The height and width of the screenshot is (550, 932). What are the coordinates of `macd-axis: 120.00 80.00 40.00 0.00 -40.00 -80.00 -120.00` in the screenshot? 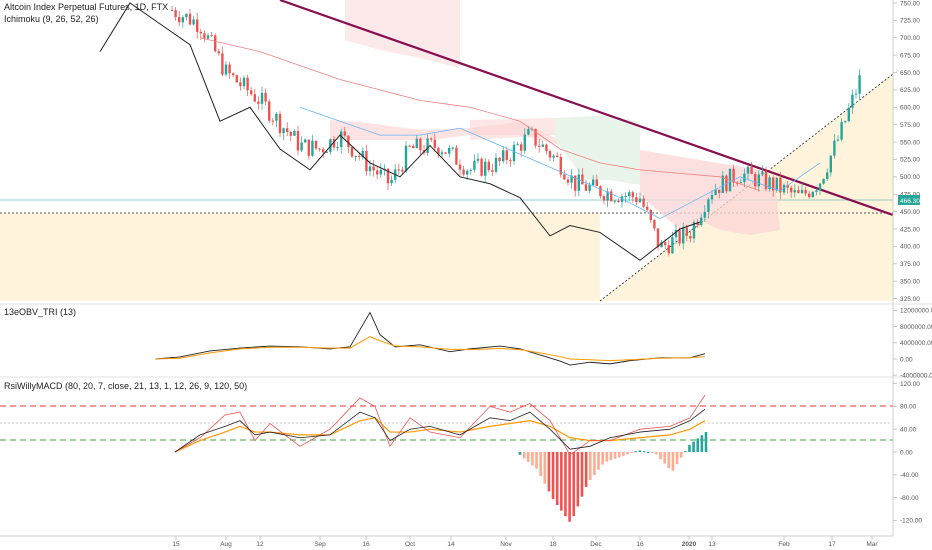 It's located at (907, 453).